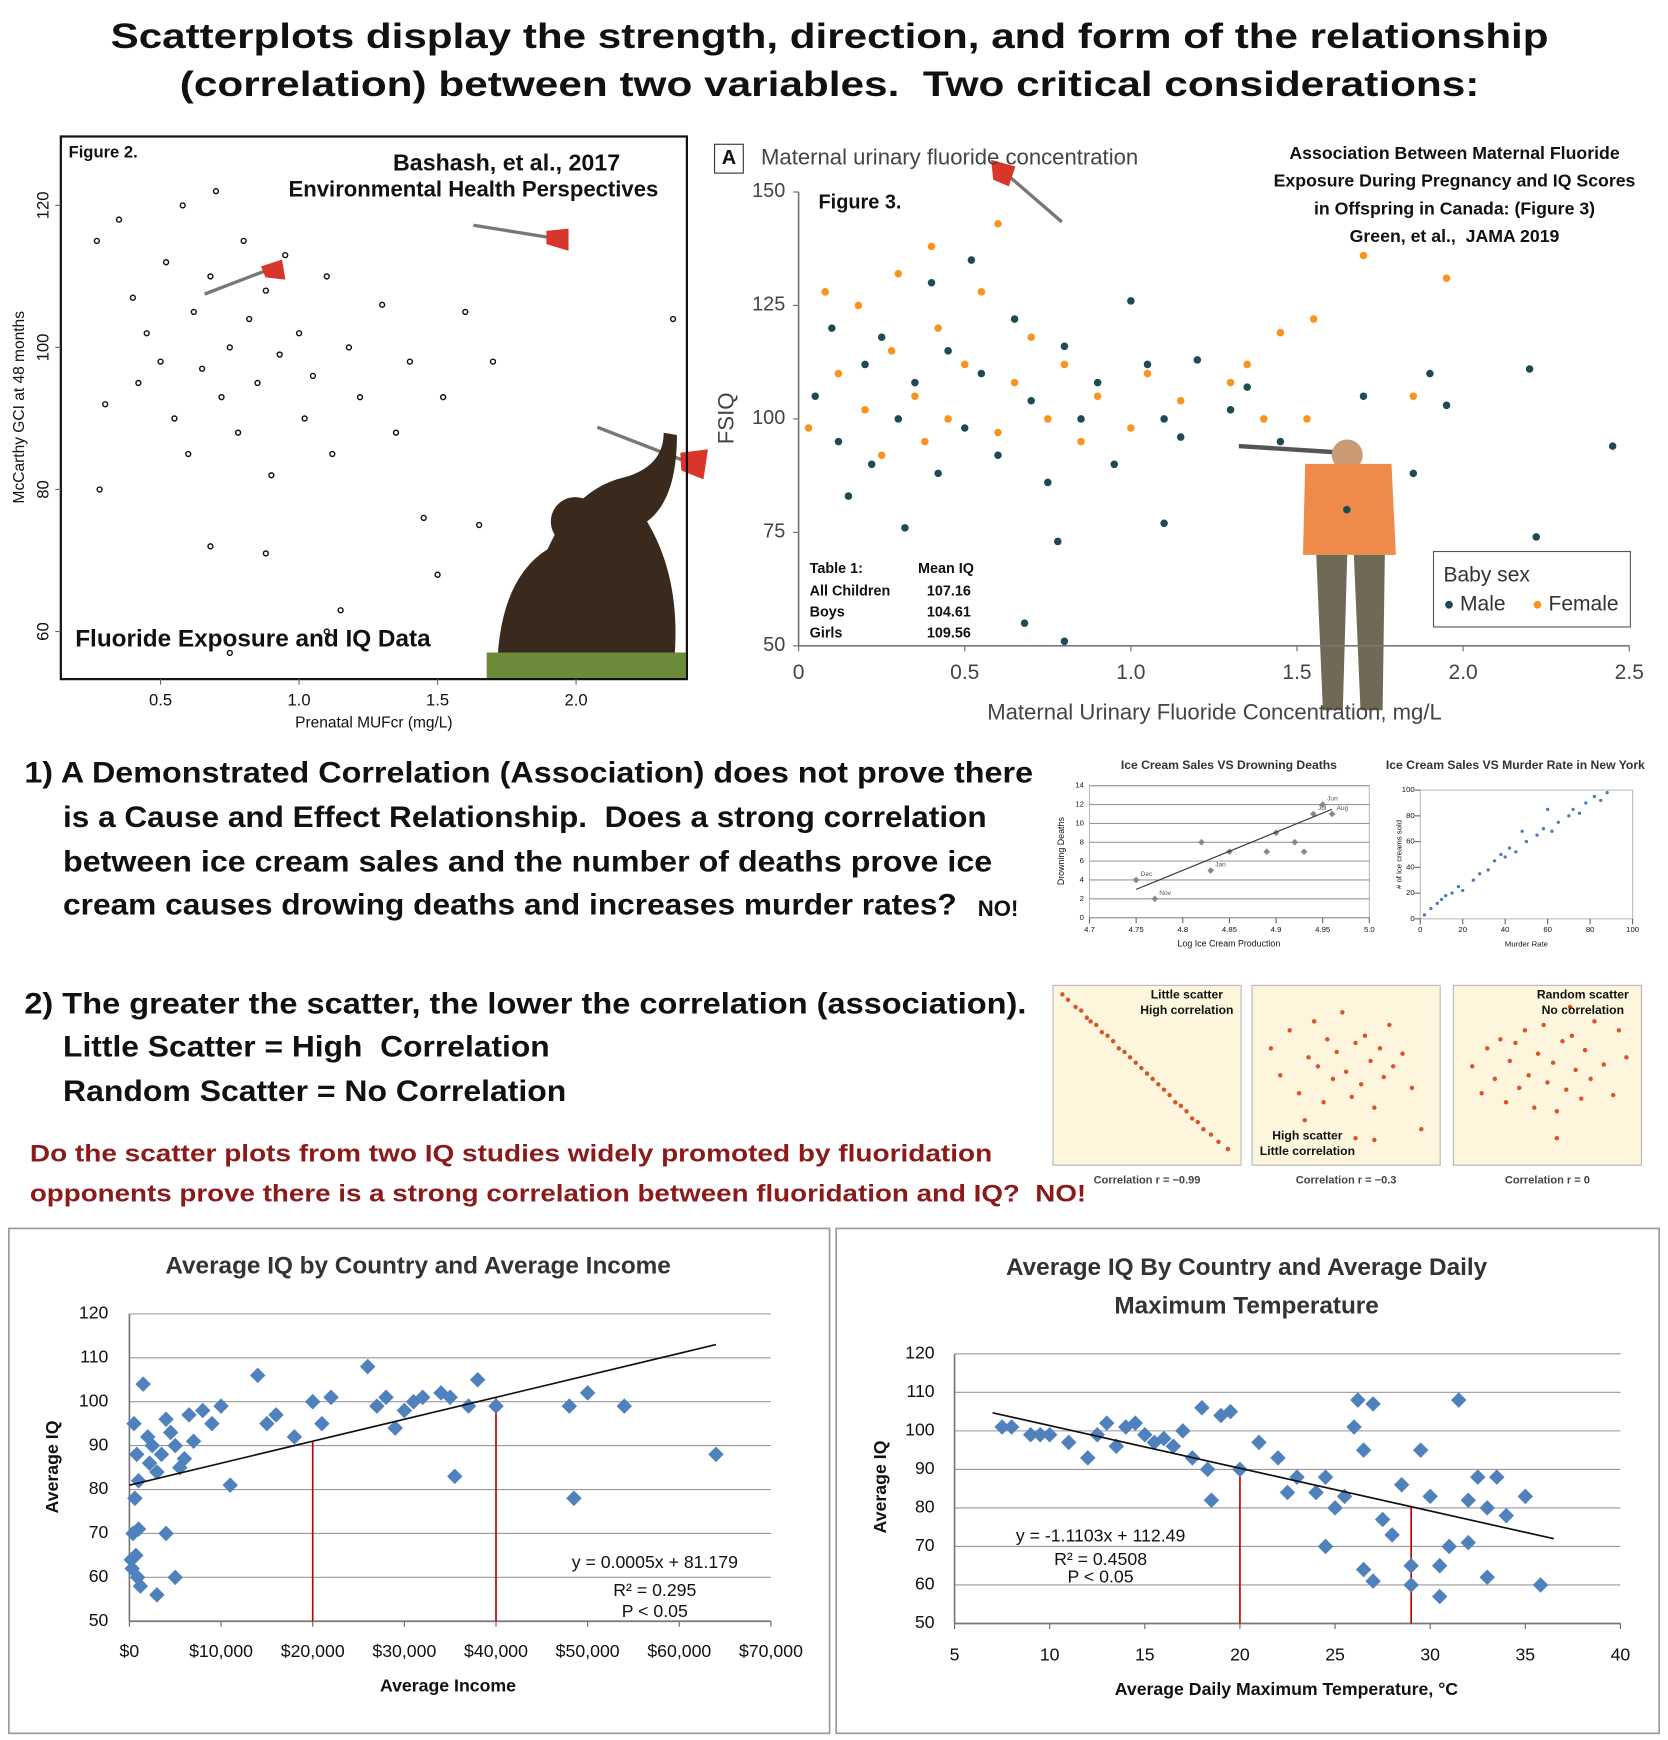  What do you see at coordinates (925, 1622) in the screenshot?
I see `y-tick-label: 50` at bounding box center [925, 1622].